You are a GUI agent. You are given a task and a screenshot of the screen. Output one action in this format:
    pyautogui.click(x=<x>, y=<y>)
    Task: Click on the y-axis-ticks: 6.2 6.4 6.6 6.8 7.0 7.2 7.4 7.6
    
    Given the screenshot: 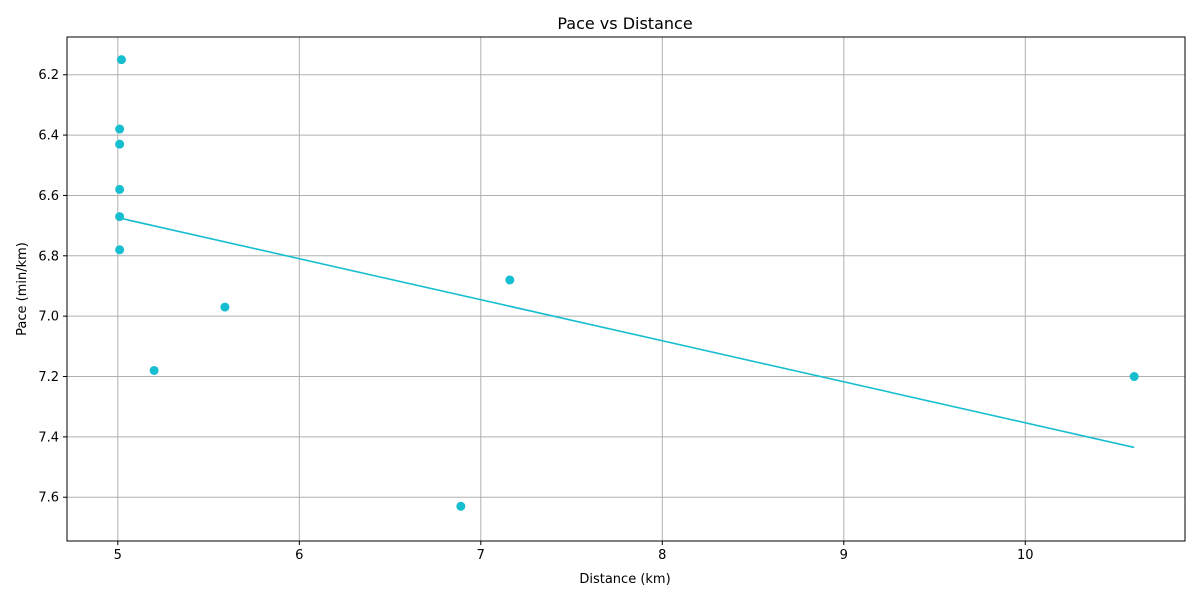 What is the action you would take?
    pyautogui.click(x=52, y=287)
    